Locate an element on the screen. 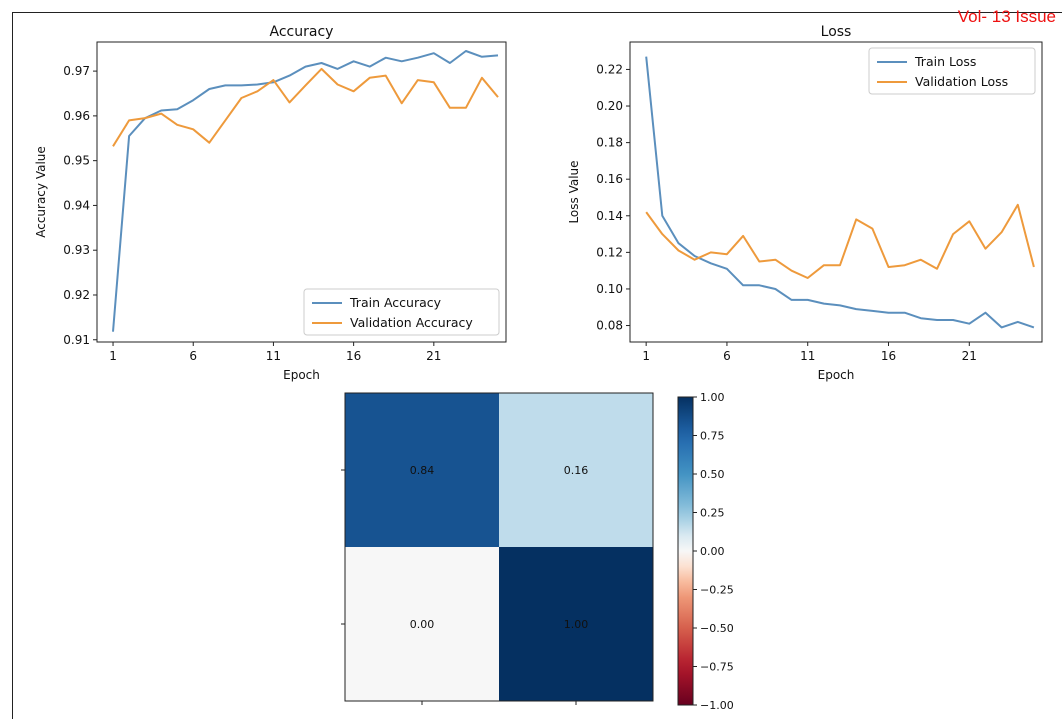  y-axis-label: Loss Value is located at coordinates (574, 191).